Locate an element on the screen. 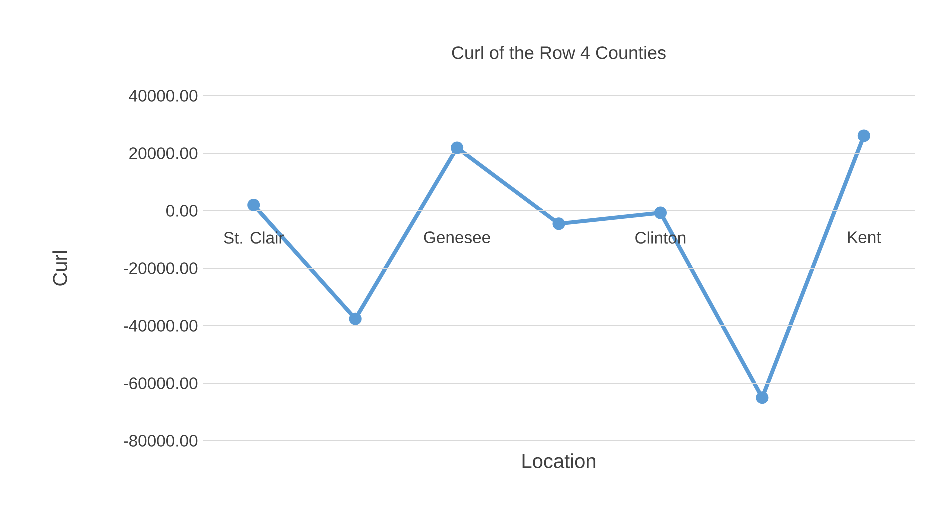 This screenshot has width=935, height=505. x-tick-label: Genesee is located at coordinates (457, 238).